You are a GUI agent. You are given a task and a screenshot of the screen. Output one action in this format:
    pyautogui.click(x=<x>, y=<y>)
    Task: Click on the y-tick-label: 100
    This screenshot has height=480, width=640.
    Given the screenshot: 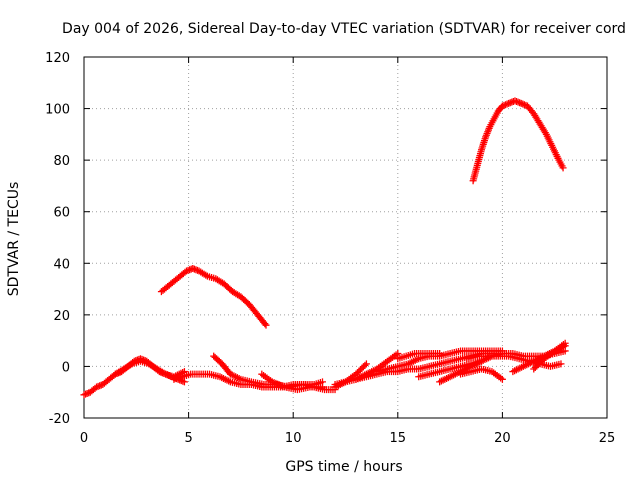 What is the action you would take?
    pyautogui.click(x=57, y=110)
    